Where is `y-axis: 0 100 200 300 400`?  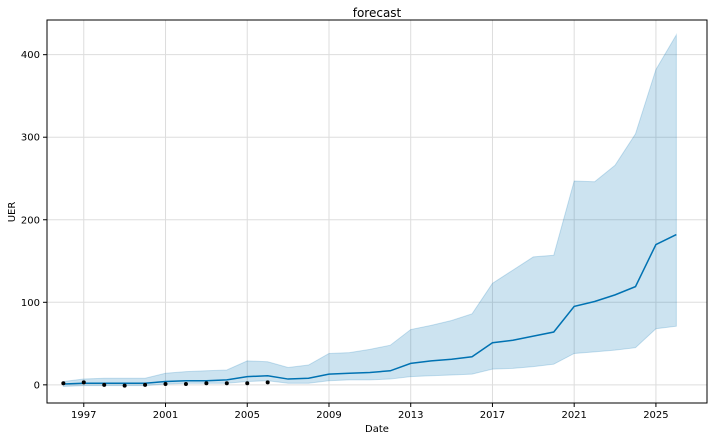 y-axis: 0 100 200 300 400 is located at coordinates (34, 220).